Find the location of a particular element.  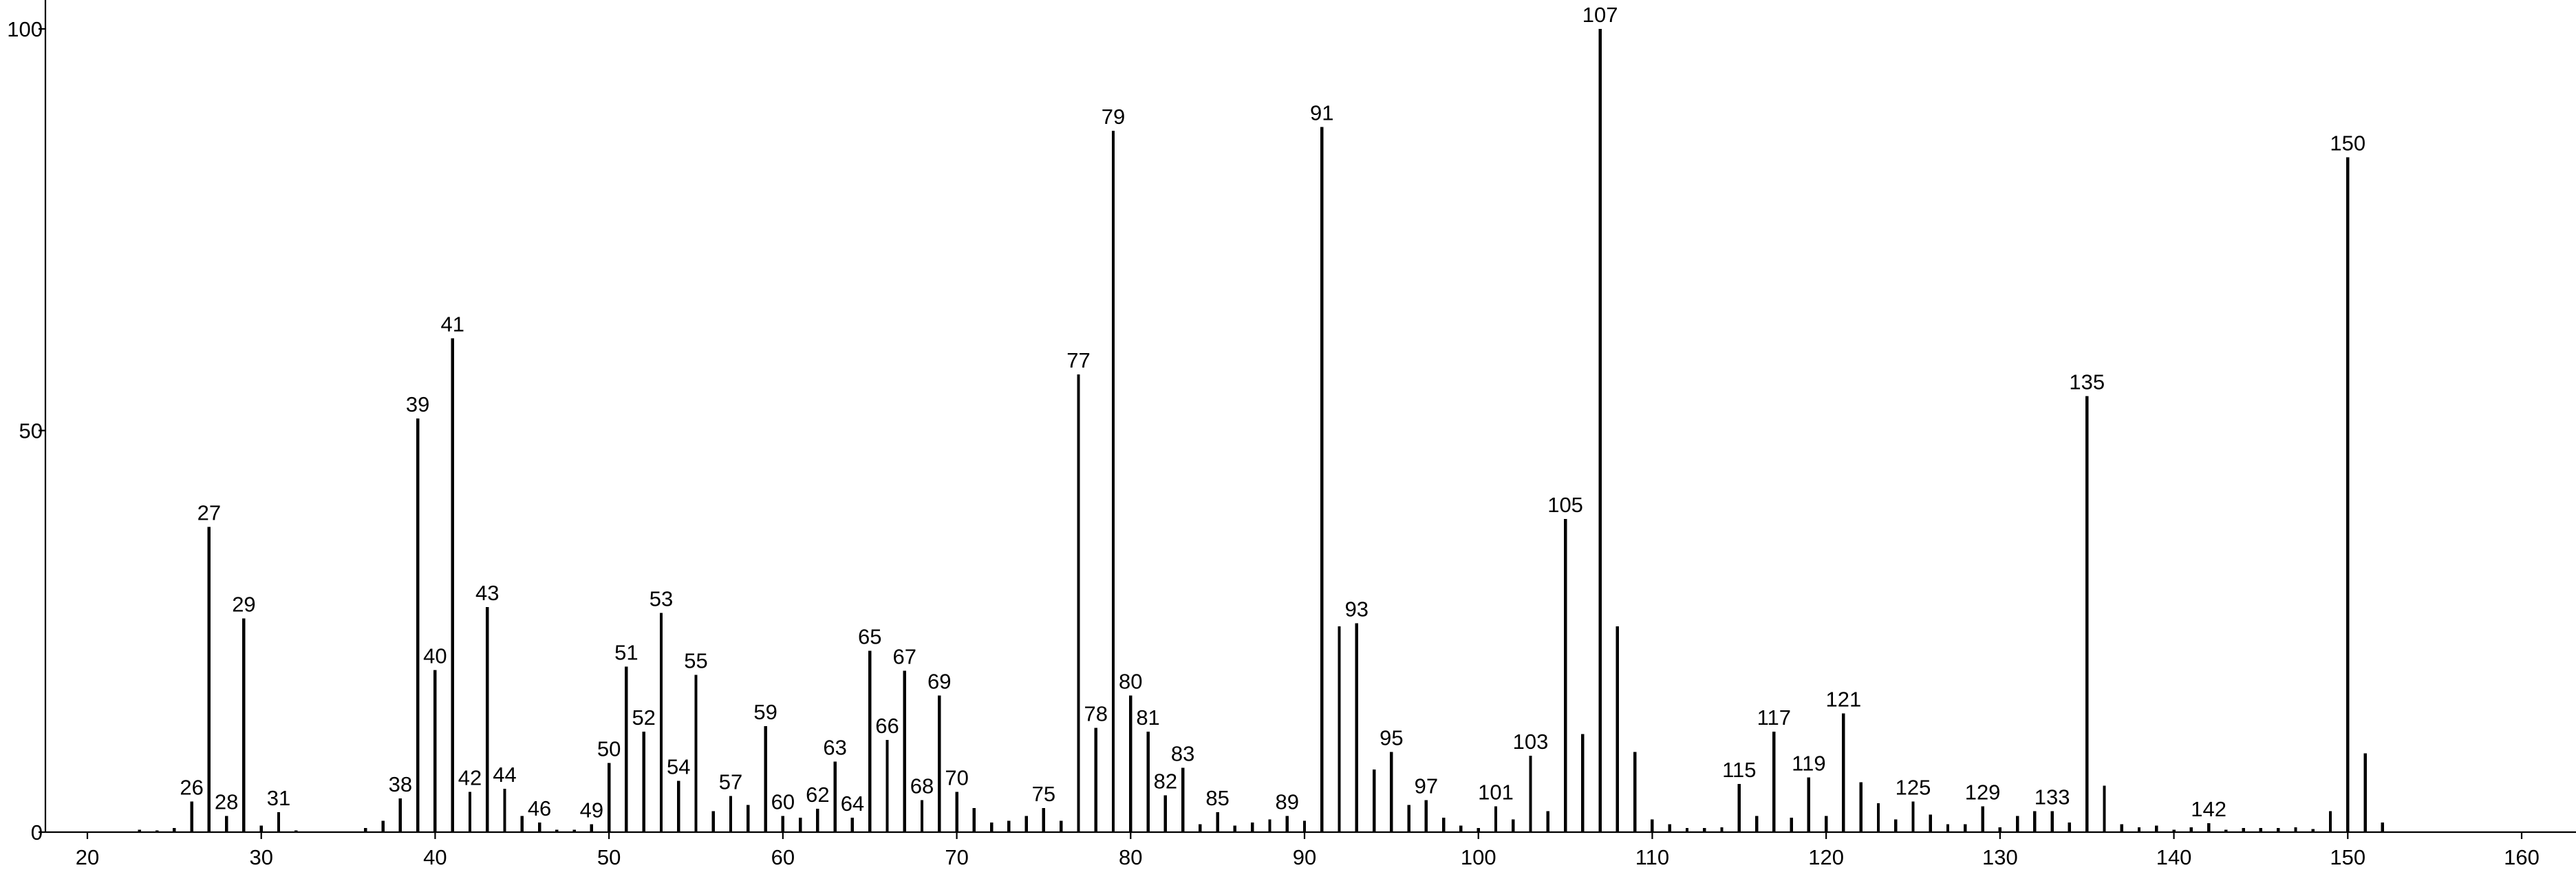

peak-label: 91 is located at coordinates (1321, 113).